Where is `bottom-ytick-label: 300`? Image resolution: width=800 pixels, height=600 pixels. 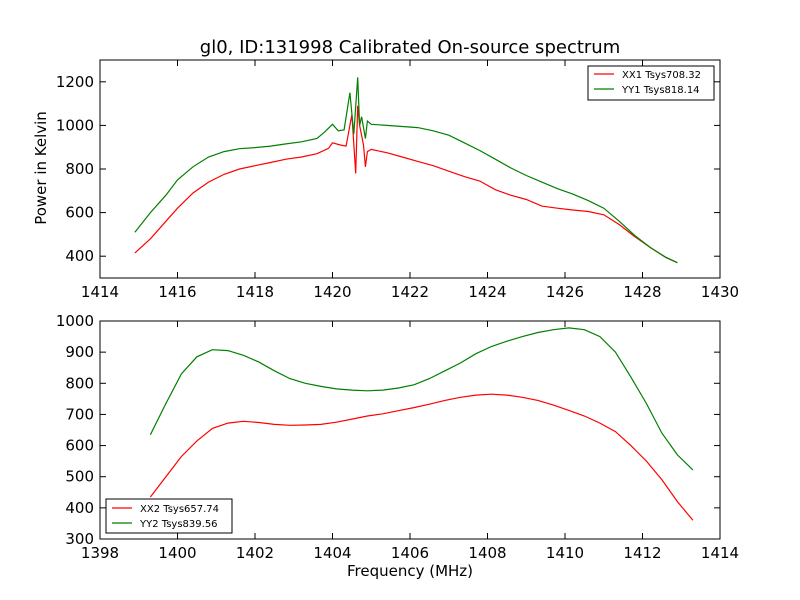
bottom-ytick-label: 300 is located at coordinates (79, 539).